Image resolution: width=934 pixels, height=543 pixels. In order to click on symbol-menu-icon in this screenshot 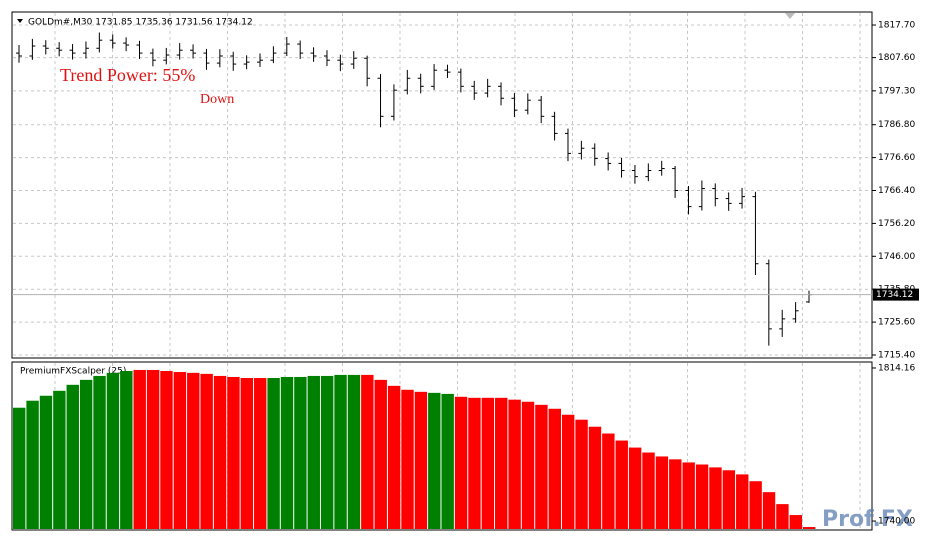, I will do `click(20, 21)`.